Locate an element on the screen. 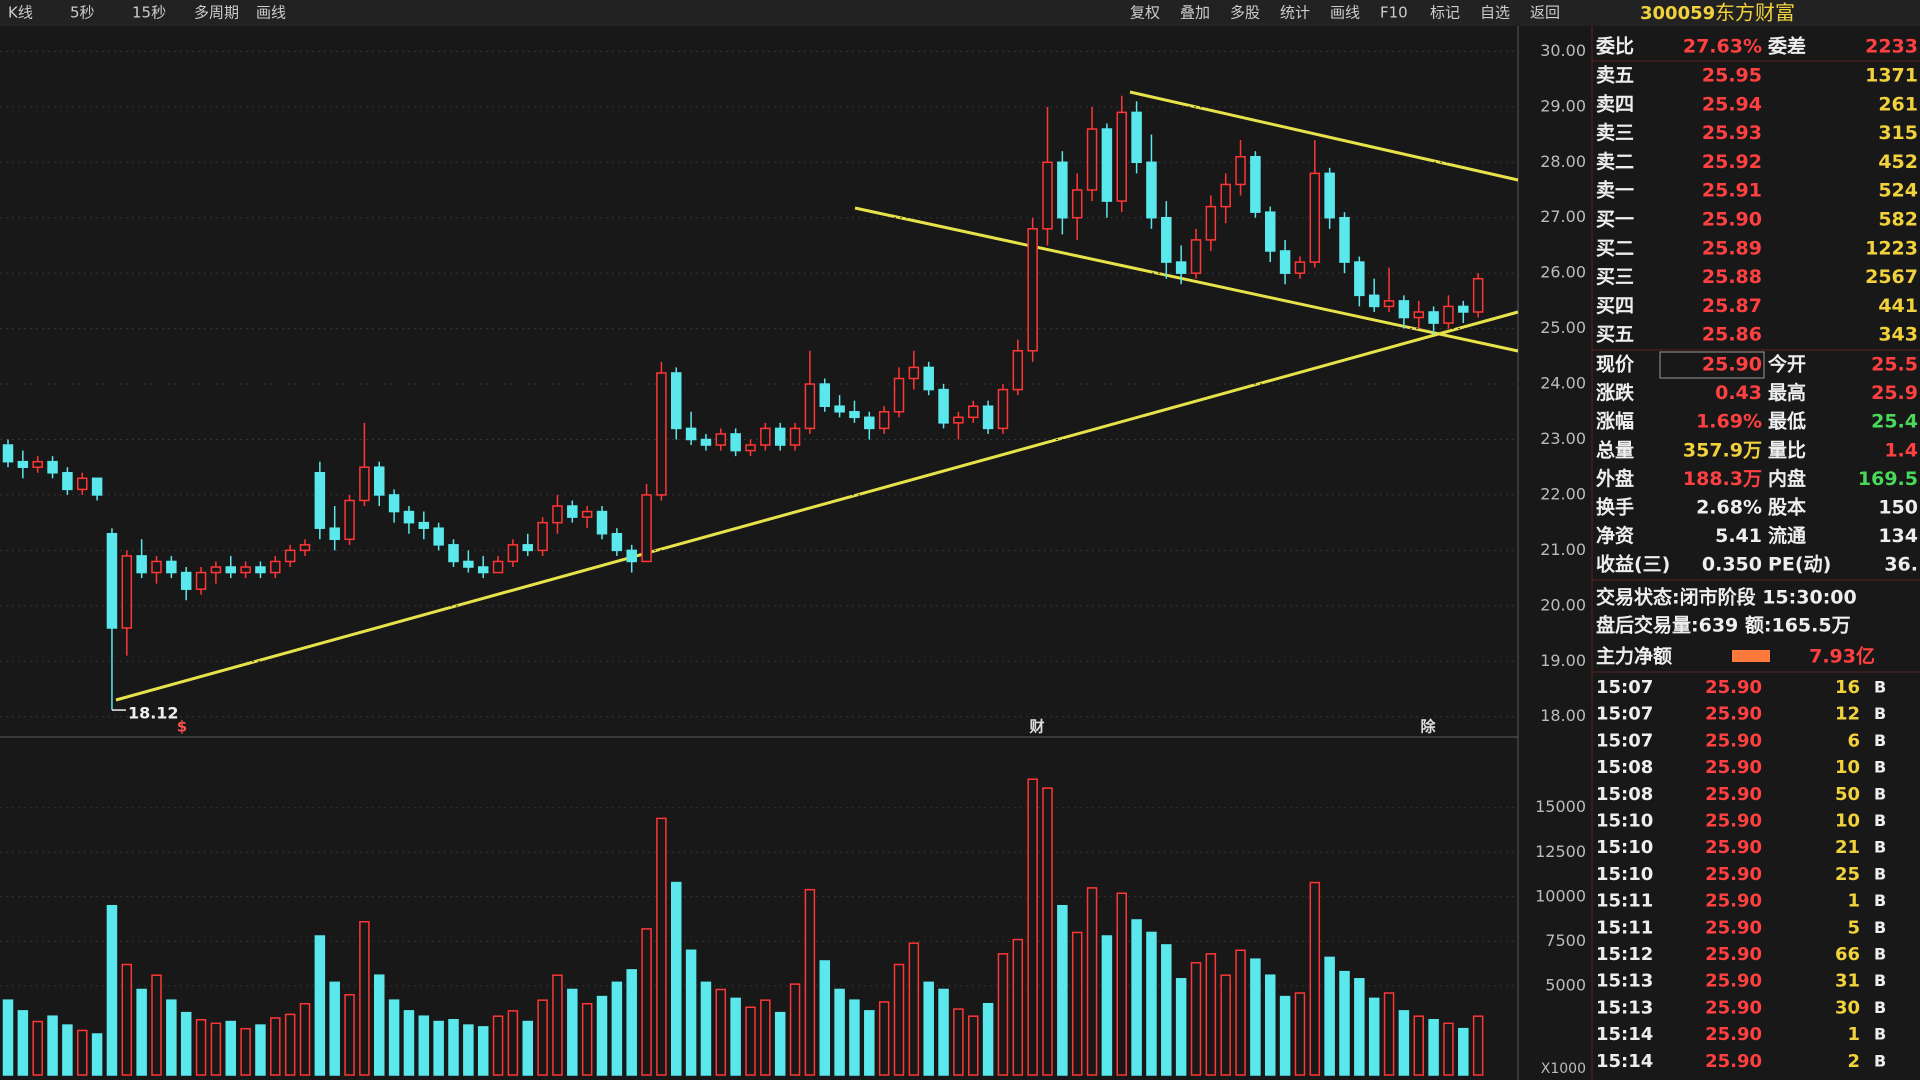  panel-label: 涨幅 is located at coordinates (1615, 421).